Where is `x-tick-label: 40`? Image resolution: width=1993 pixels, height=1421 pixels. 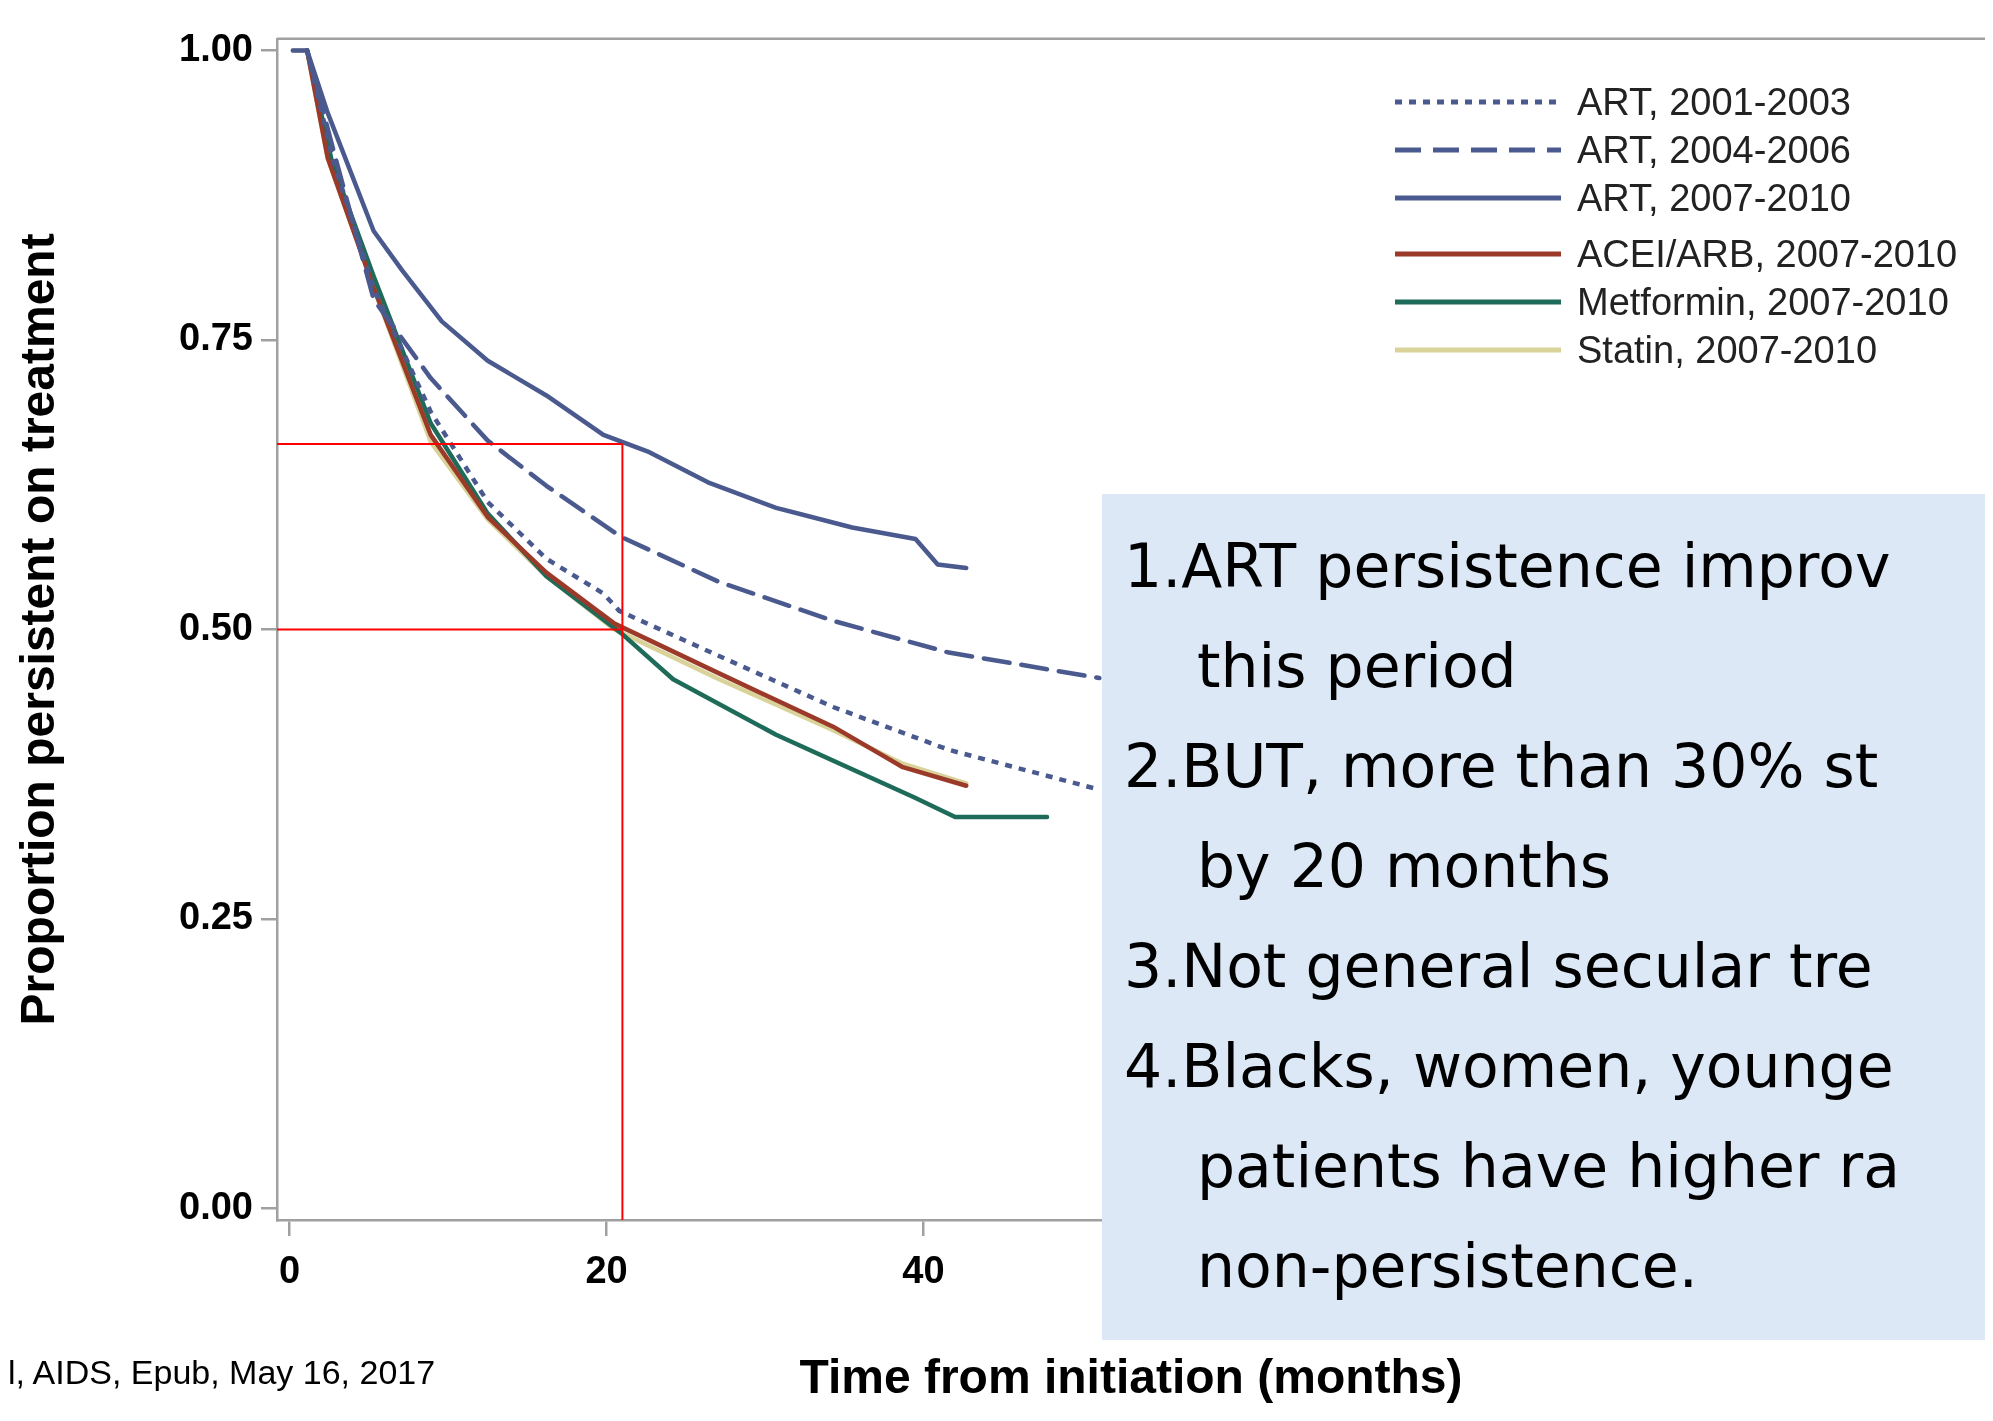
x-tick-label: 40 is located at coordinates (923, 1270).